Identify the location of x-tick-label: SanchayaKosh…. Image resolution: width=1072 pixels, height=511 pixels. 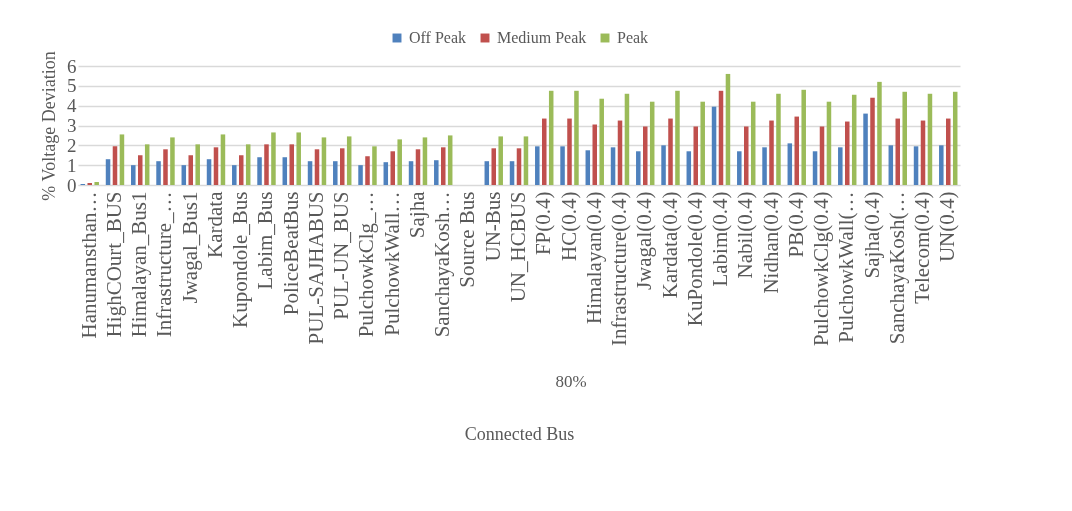
(442, 264).